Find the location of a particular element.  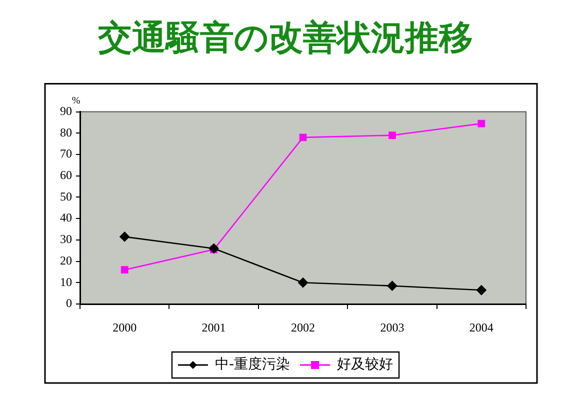

y-tick-label: 10 is located at coordinates (66, 281).